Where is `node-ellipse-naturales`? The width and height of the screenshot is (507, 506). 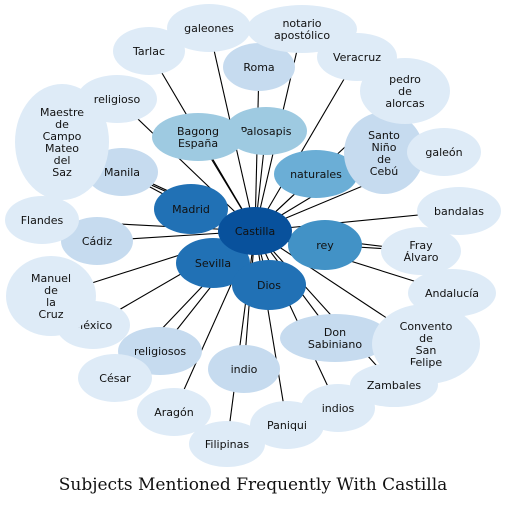
node-ellipse-naturales is located at coordinates (316, 174).